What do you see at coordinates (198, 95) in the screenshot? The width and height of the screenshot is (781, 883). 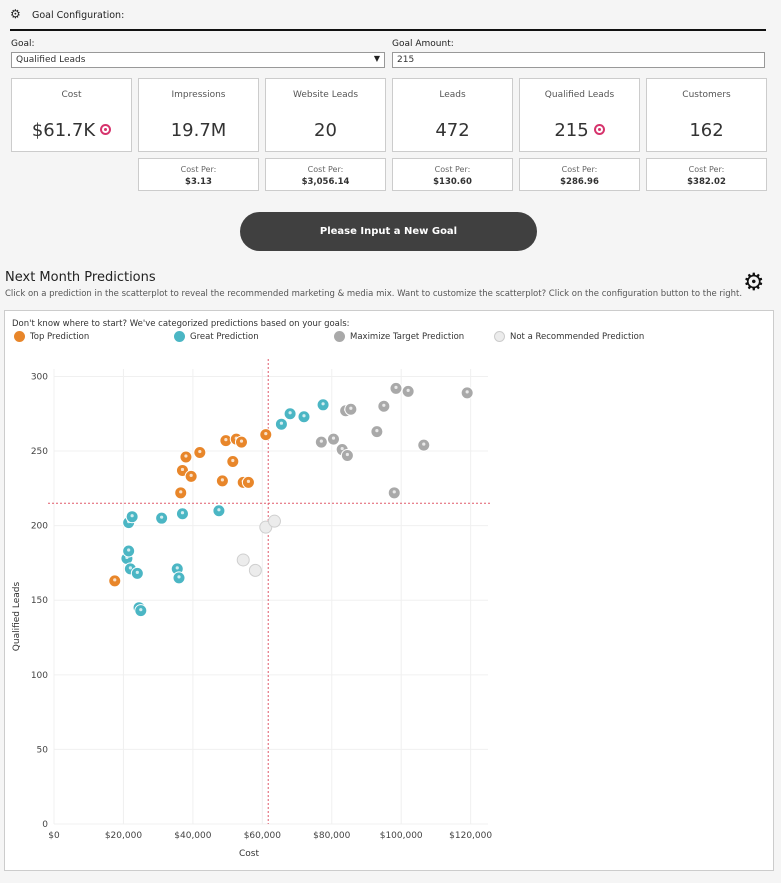 I see `kpi-label: Impressions` at bounding box center [198, 95].